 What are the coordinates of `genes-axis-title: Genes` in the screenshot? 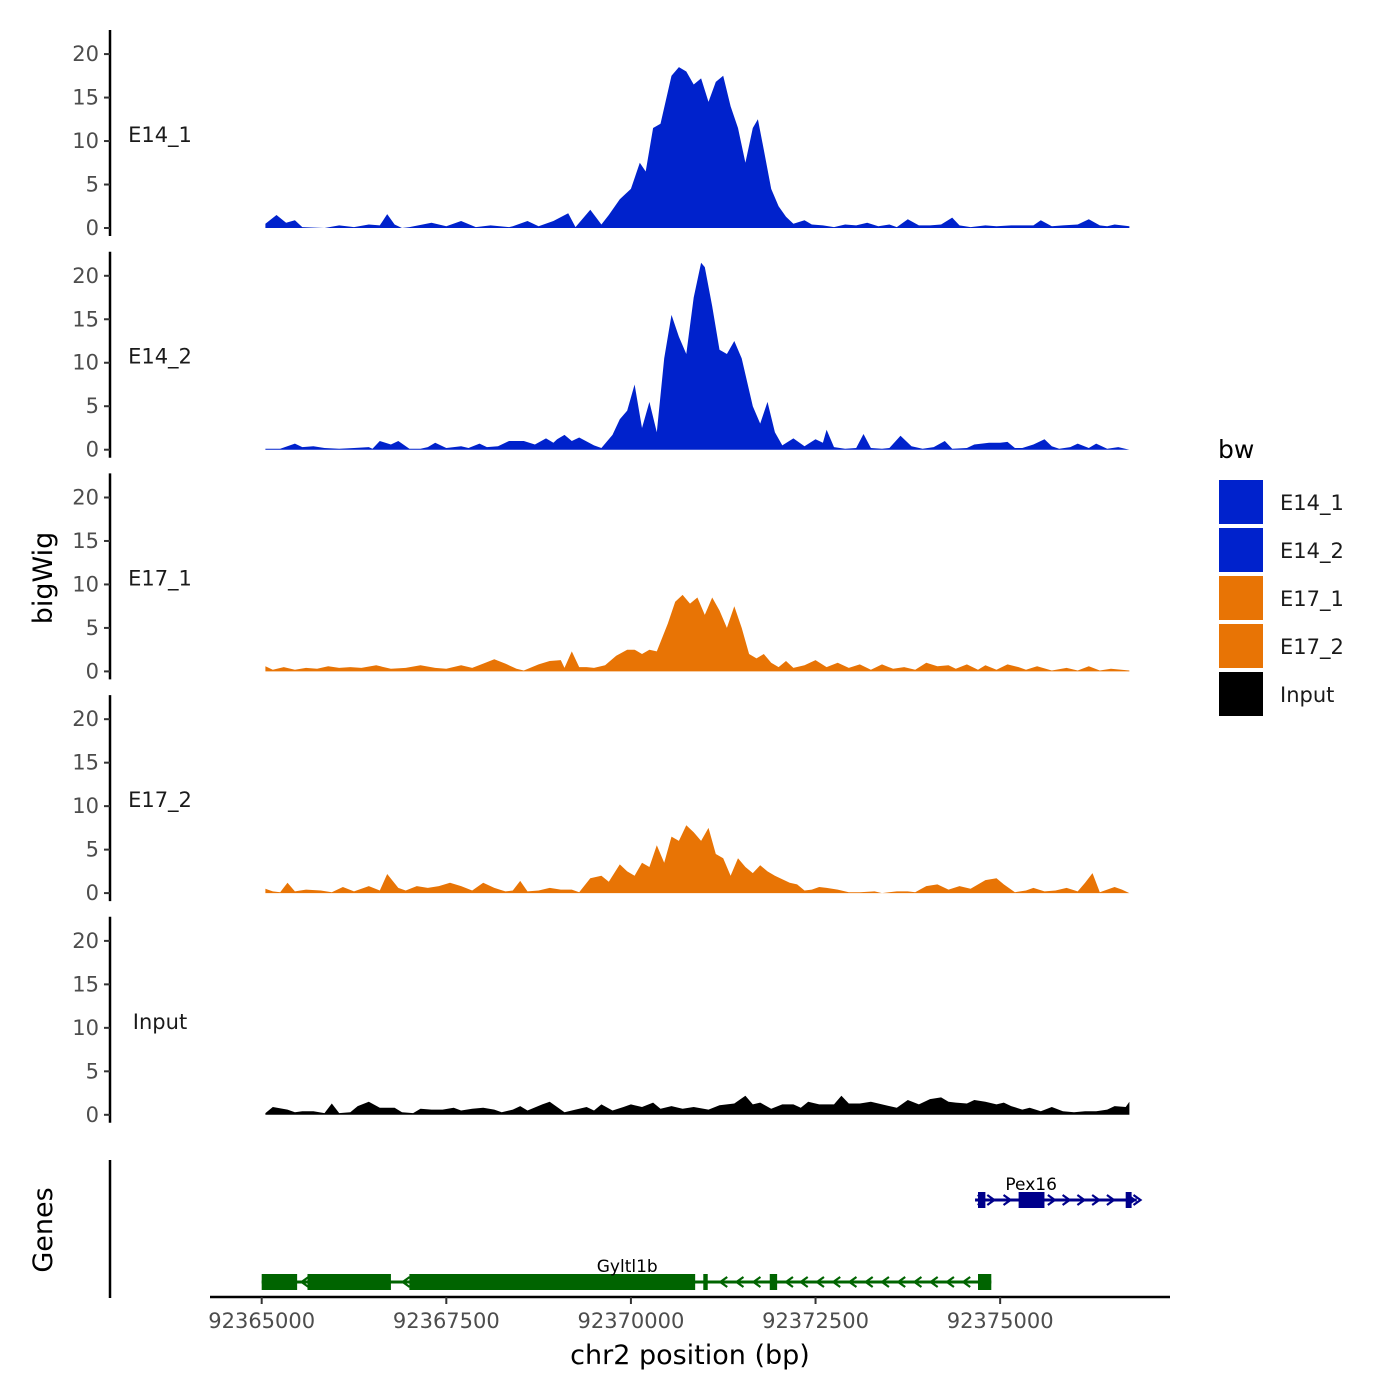 It's located at (43, 1229).